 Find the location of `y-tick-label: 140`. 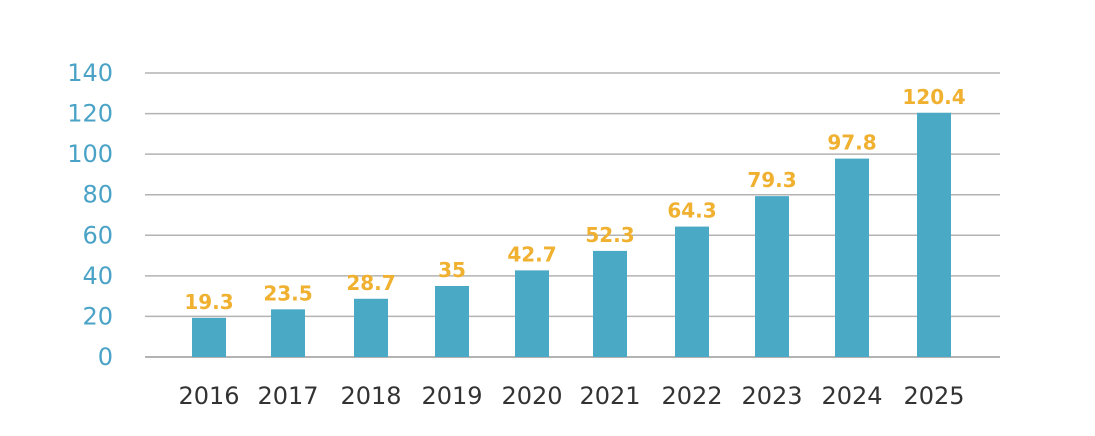

y-tick-label: 140 is located at coordinates (90, 73).